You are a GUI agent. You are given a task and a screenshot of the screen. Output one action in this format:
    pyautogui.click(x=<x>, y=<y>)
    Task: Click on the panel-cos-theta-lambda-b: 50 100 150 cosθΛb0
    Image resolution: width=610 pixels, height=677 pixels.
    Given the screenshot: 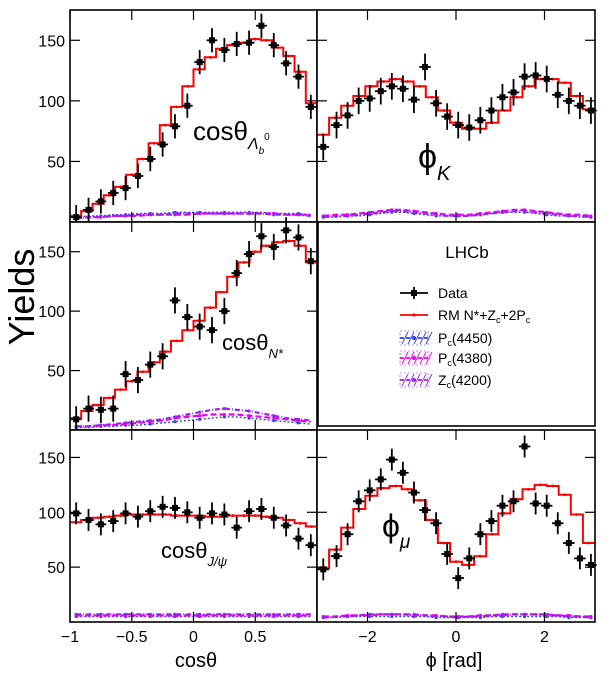 What is the action you would take?
    pyautogui.click(x=178, y=119)
    